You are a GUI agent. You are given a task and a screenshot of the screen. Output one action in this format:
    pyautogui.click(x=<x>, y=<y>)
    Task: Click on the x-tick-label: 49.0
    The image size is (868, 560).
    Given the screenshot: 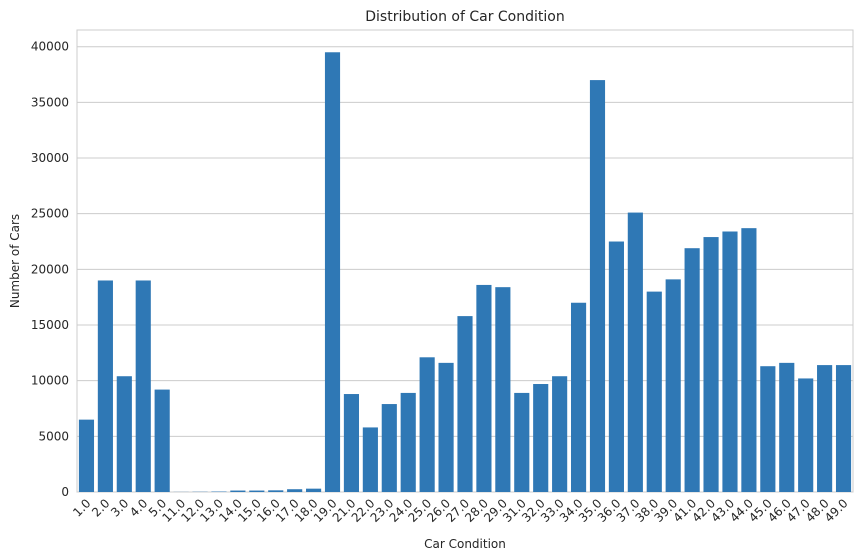 What is the action you would take?
    pyautogui.click(x=836, y=510)
    